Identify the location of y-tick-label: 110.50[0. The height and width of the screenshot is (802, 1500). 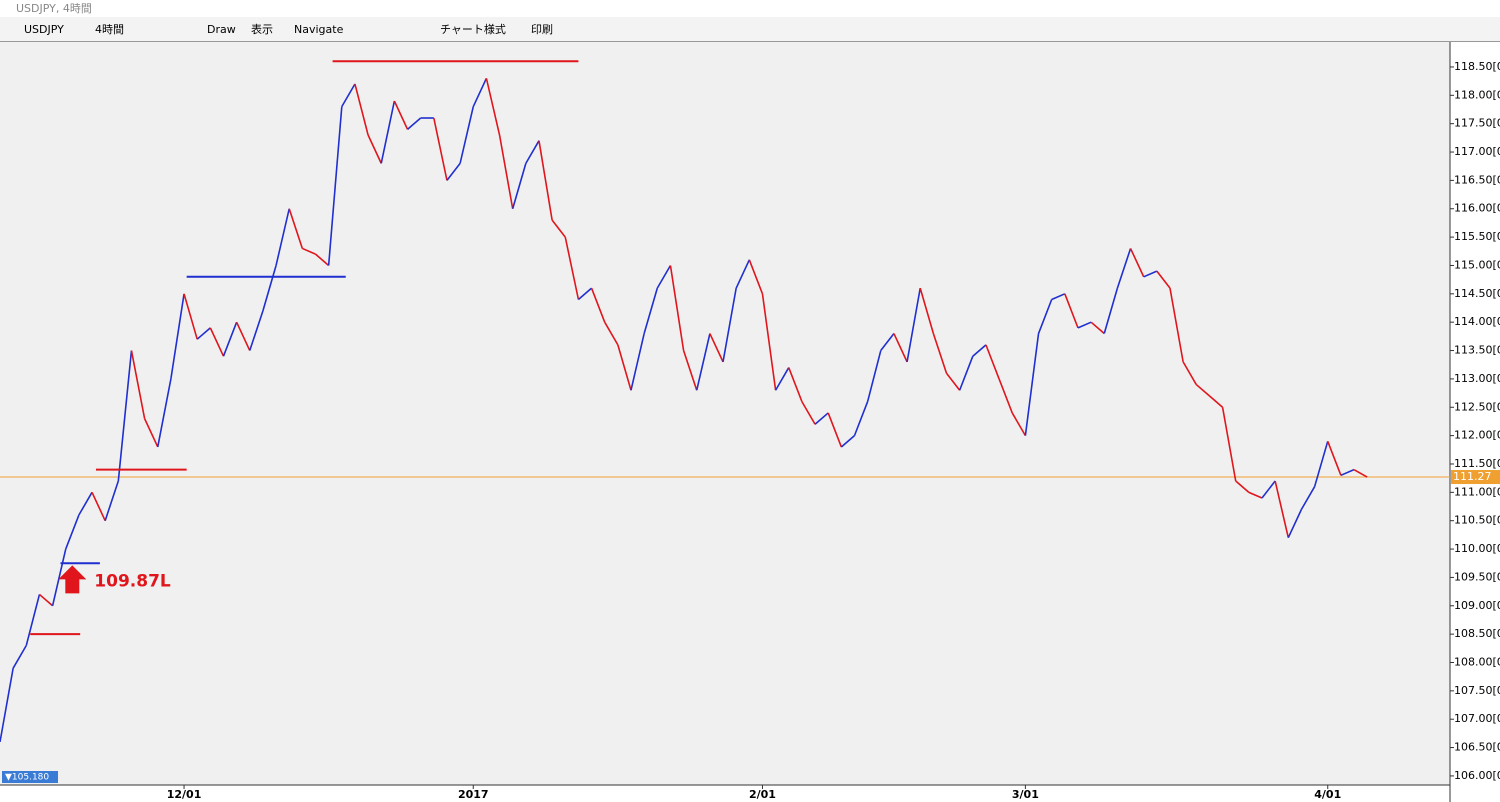
(1477, 520).